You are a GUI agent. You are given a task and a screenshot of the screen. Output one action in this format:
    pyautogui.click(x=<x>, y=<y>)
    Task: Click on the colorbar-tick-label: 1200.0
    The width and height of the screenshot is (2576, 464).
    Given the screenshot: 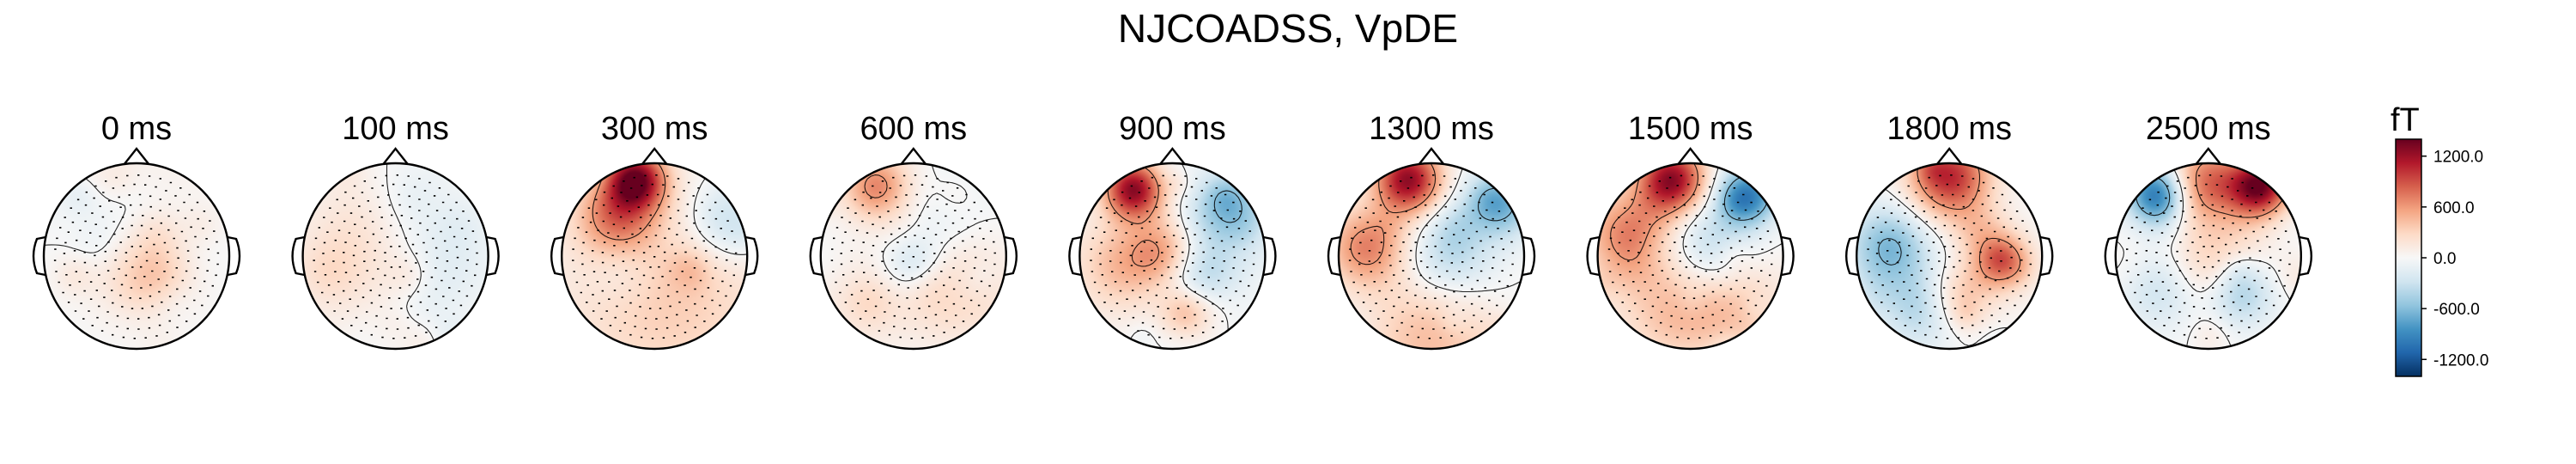 What is the action you would take?
    pyautogui.click(x=2458, y=158)
    